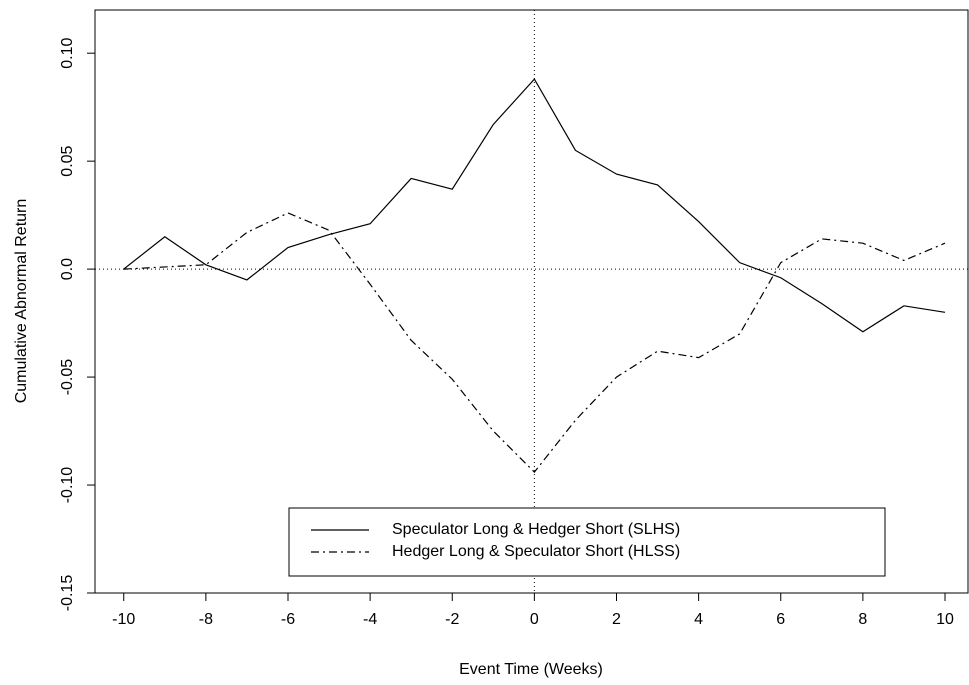  I want to click on legend-label: Speculator Long & Hedger Short (SLHS), so click(536, 529).